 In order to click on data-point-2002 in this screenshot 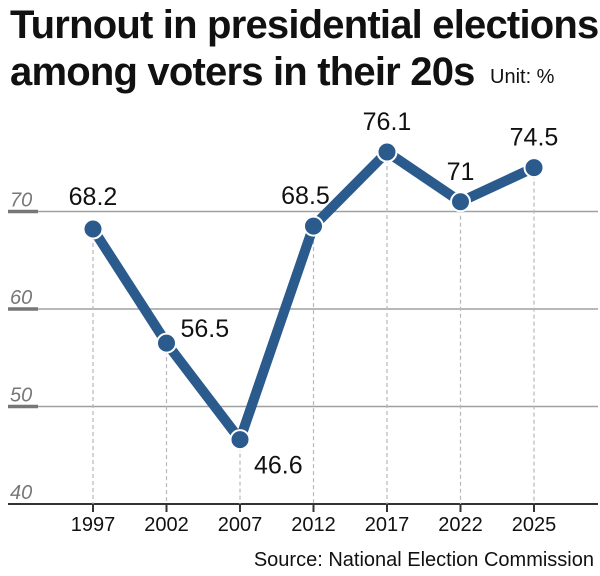, I will do `click(166, 343)`.